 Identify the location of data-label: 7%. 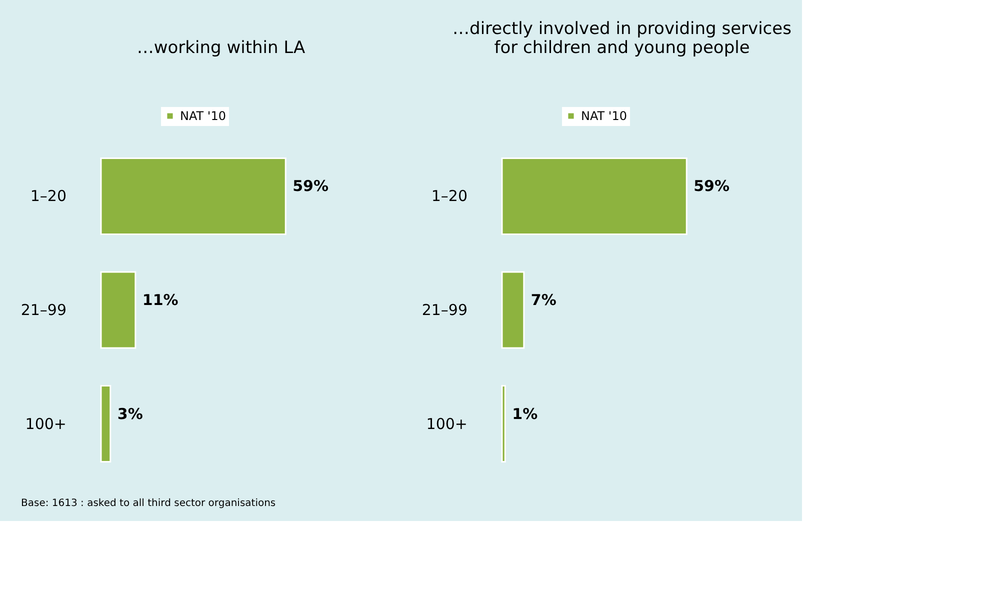
(543, 300).